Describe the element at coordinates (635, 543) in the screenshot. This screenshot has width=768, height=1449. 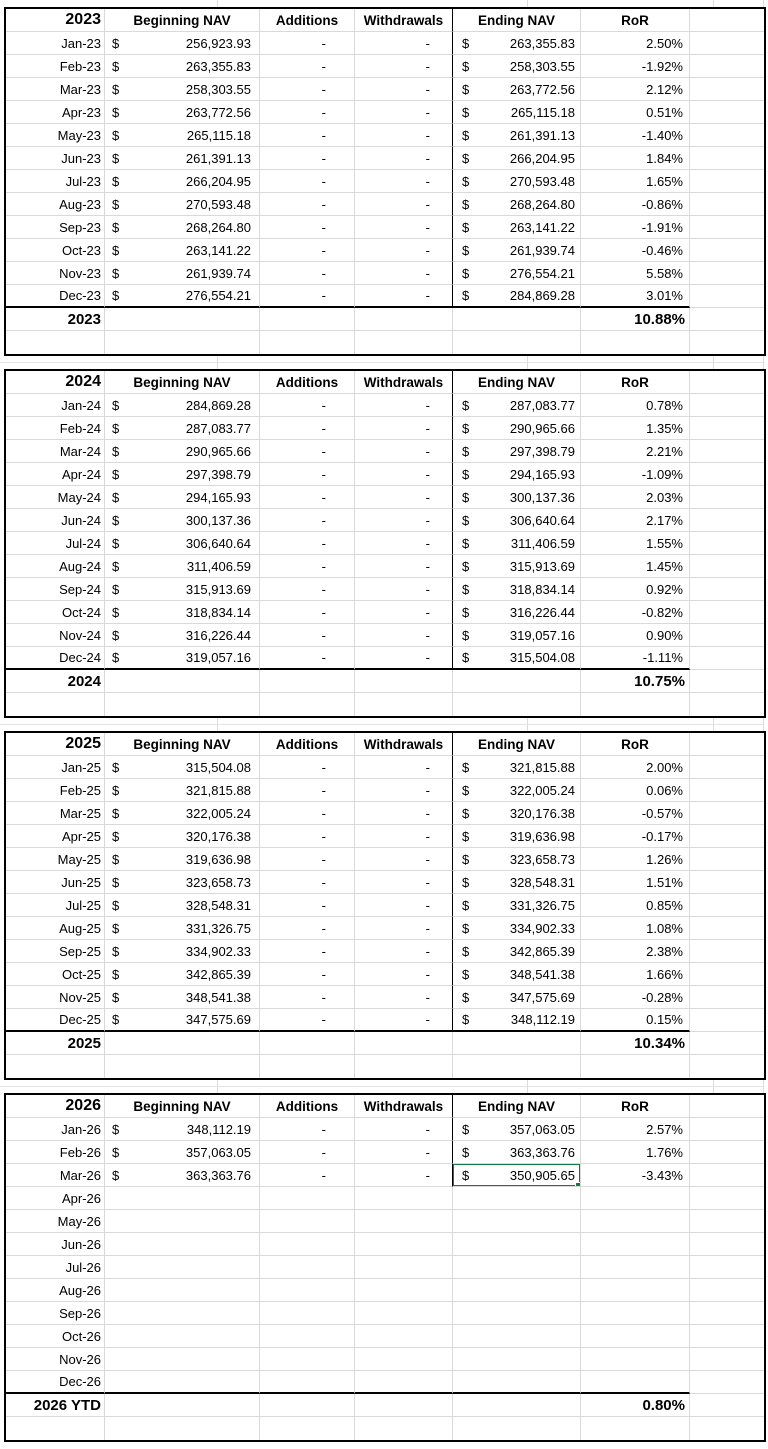
I see `ror-cell: 1.55%` at that location.